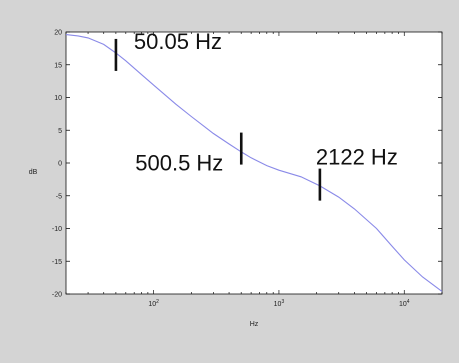 This screenshot has width=459, height=363. Describe the element at coordinates (57, 262) in the screenshot. I see `y-tick-label: -15` at that location.